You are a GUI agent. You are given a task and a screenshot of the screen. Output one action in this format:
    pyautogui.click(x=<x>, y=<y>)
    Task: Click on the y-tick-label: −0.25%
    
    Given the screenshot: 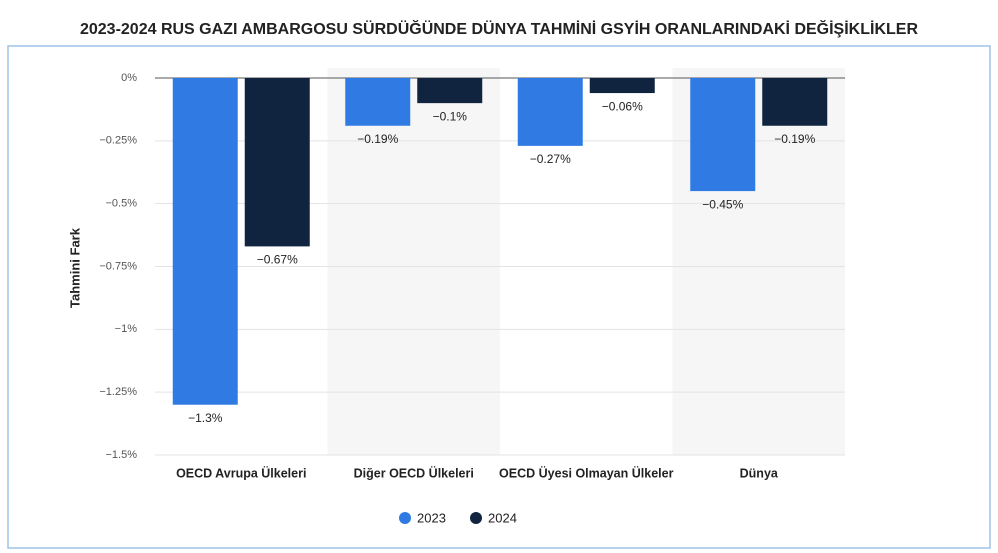 What is the action you would take?
    pyautogui.click(x=118, y=141)
    